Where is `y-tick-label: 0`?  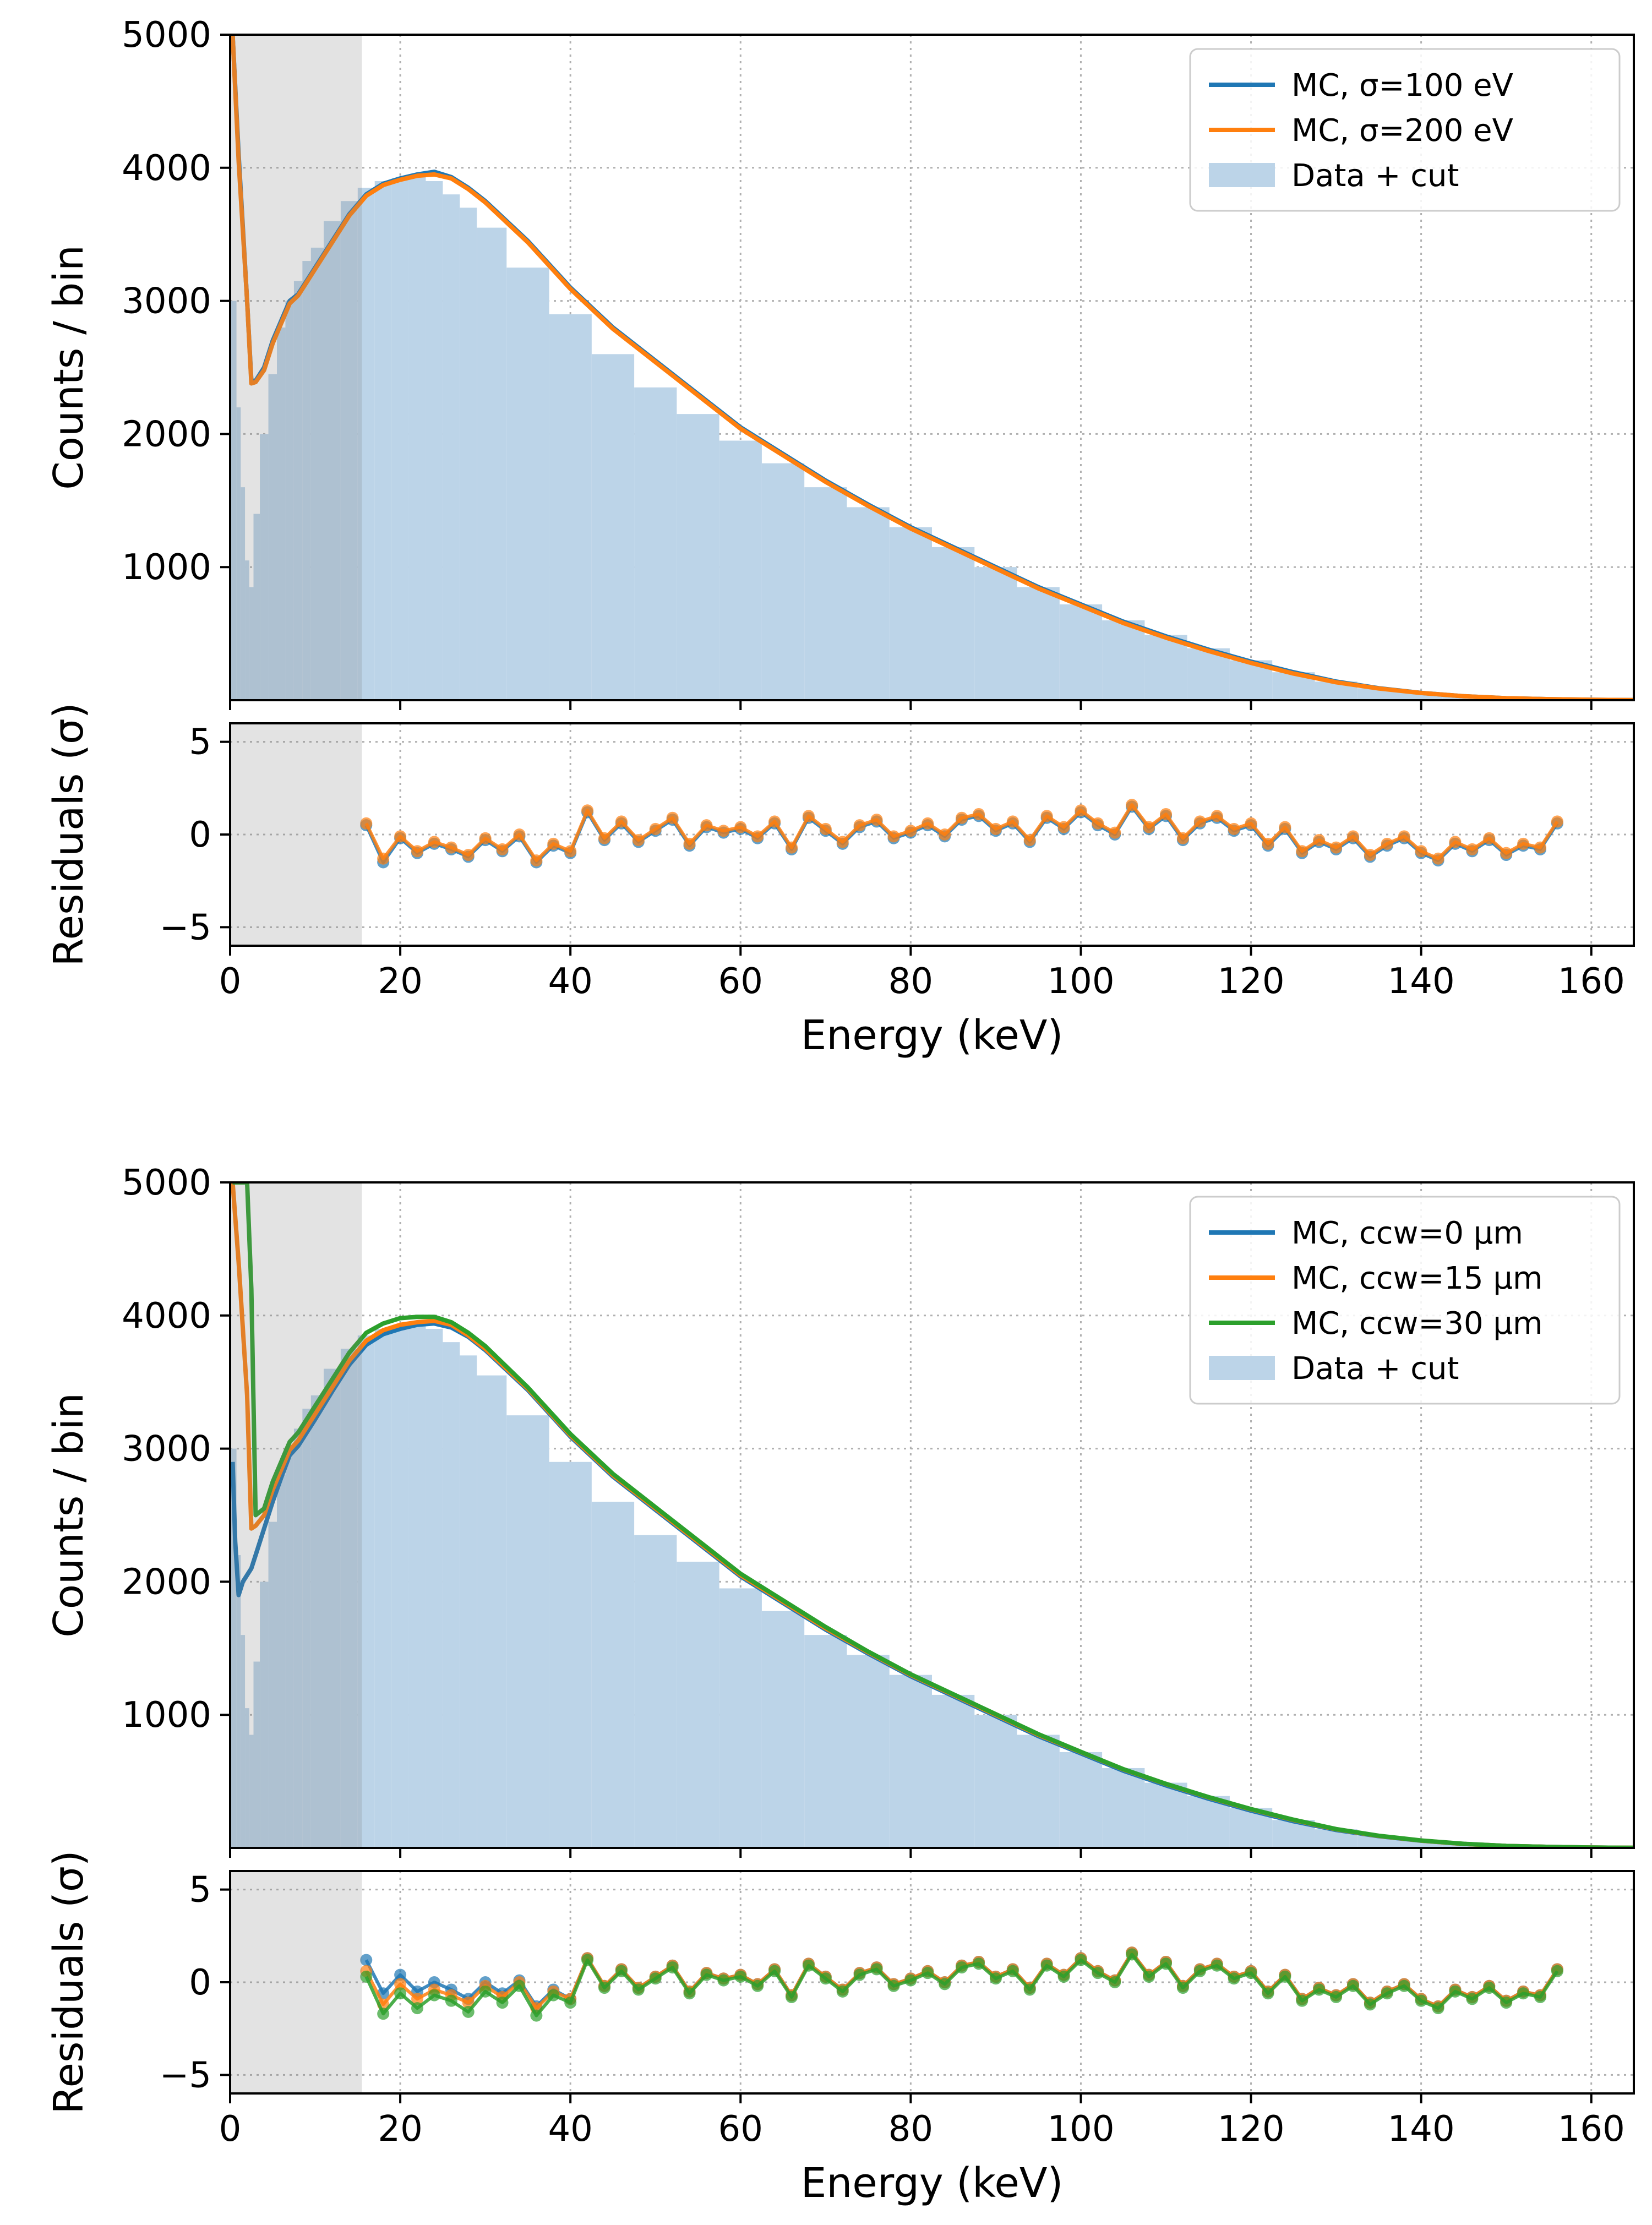 y-tick-label: 0 is located at coordinates (200, 1982).